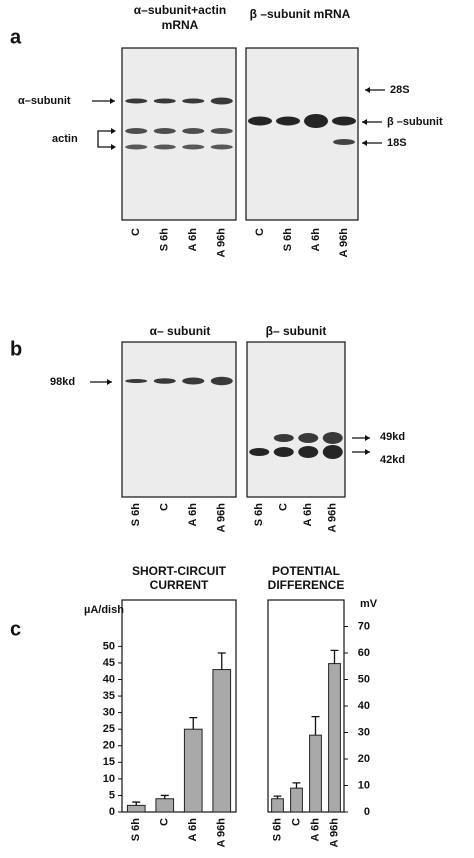 Image resolution: width=474 pixels, height=858 pixels. What do you see at coordinates (180, 10) in the screenshot?
I see `blot-title: α–subunit+actin` at bounding box center [180, 10].